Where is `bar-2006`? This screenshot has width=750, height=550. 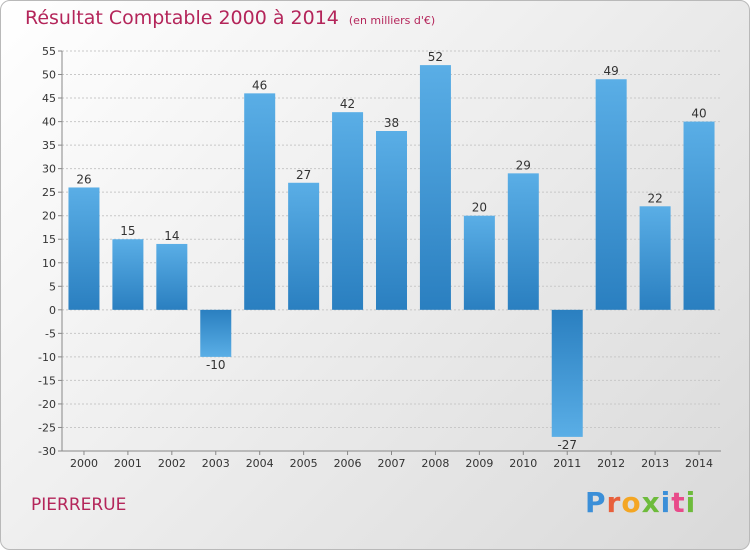 bar-2006 is located at coordinates (348, 211).